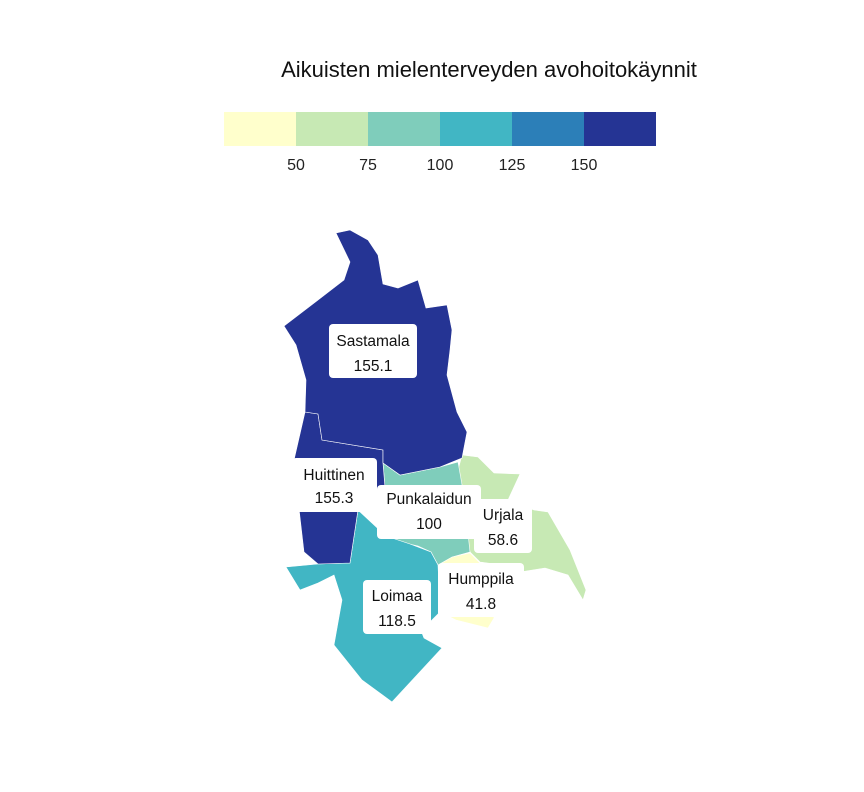 The width and height of the screenshot is (864, 792). What do you see at coordinates (429, 524) in the screenshot?
I see `region-value: 100` at bounding box center [429, 524].